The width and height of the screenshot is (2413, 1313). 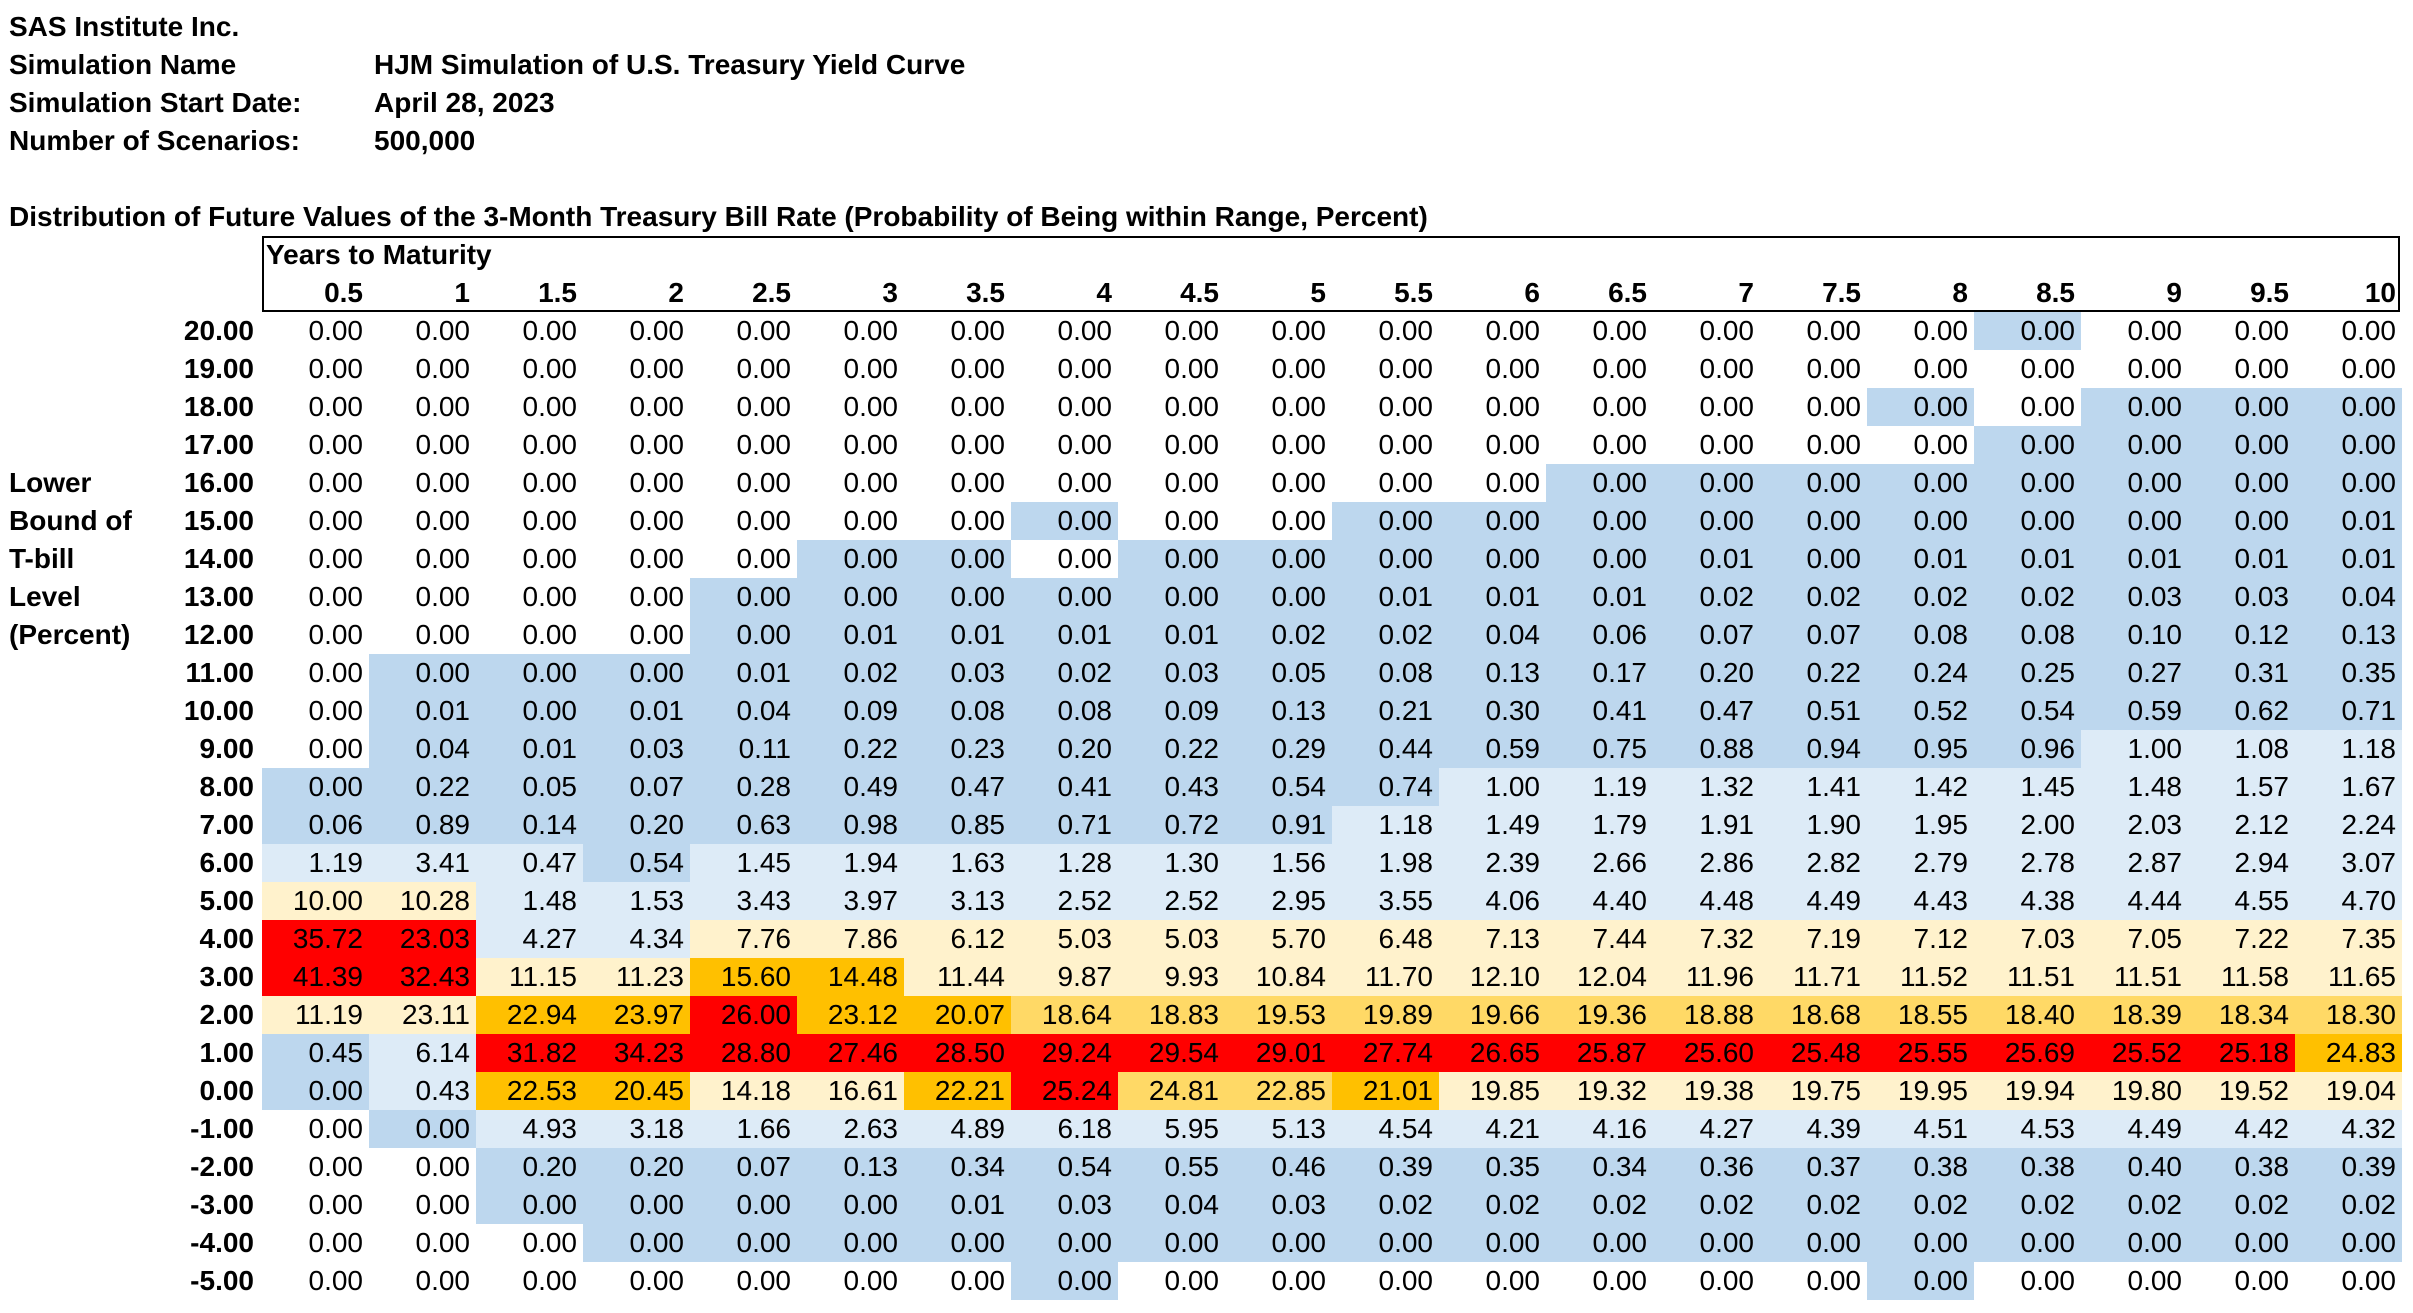 I want to click on row-axis-label-line: Bound of, so click(x=70, y=520).